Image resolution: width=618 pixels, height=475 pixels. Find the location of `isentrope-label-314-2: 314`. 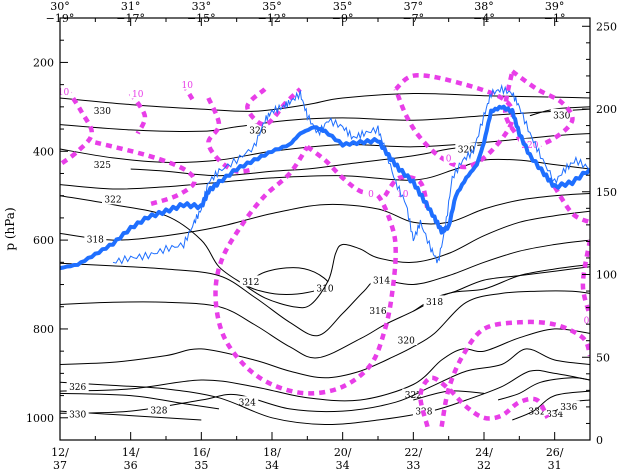

isentrope-label-314-2: 314 is located at coordinates (381, 282).